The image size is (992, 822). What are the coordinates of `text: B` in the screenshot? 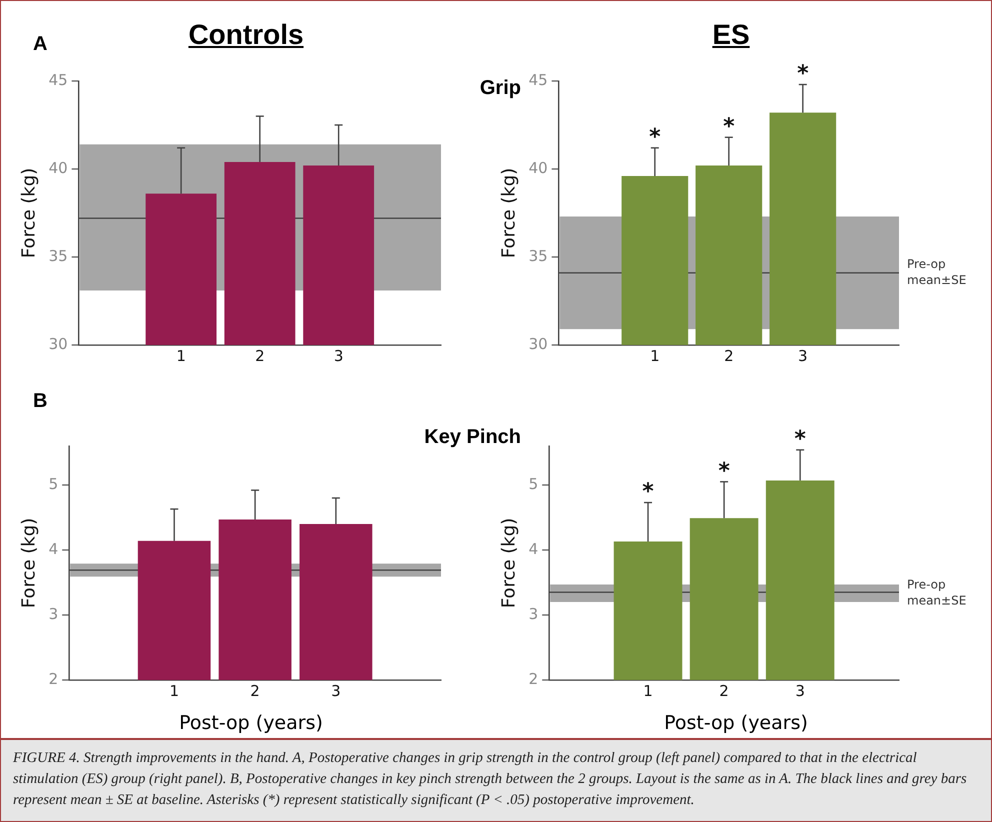 It's located at (40, 401).